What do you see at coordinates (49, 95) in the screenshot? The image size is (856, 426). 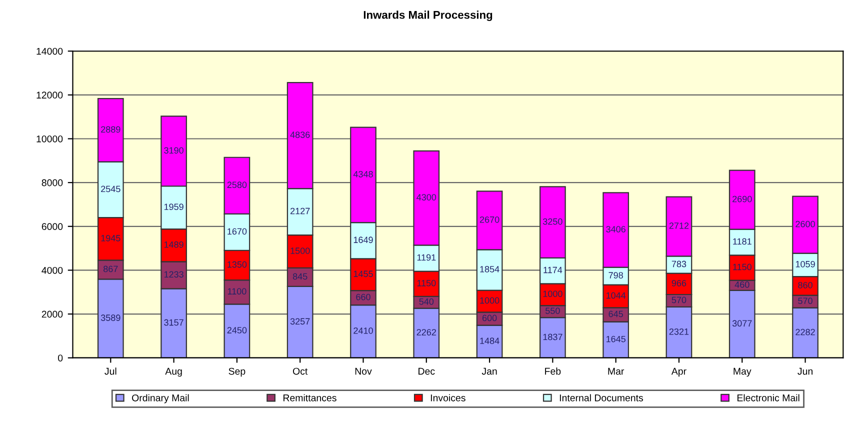 I see `y-tick-label: 12000` at bounding box center [49, 95].